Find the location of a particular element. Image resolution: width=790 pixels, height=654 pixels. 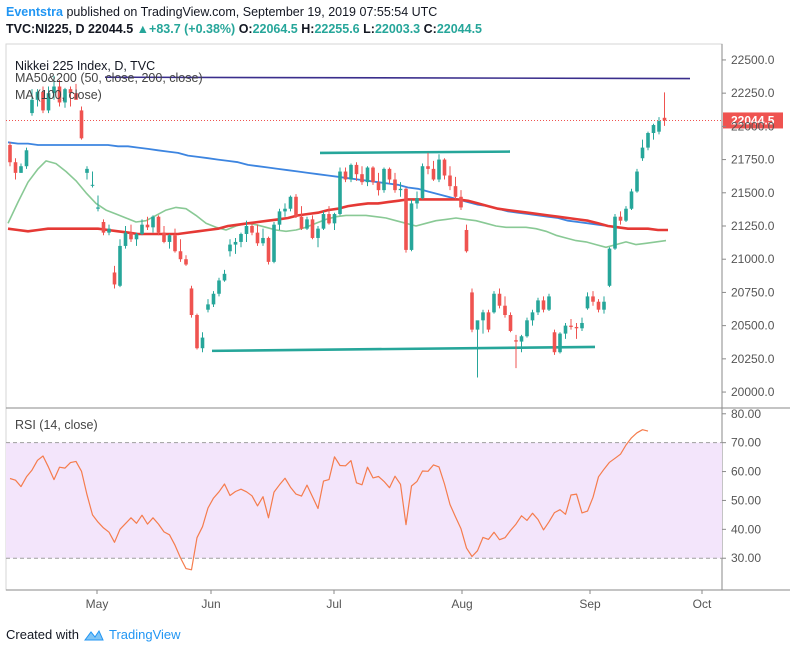

tradingview-cloud-icon is located at coordinates (93, 634).